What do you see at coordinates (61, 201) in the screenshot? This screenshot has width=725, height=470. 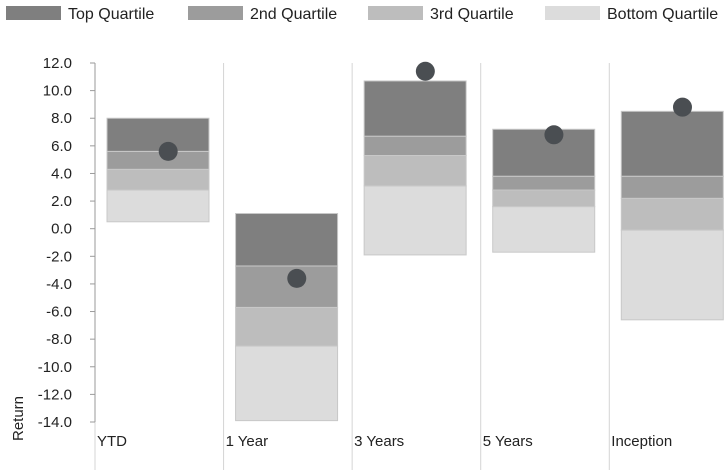 I see `y-tick-label: 2.0` at bounding box center [61, 201].